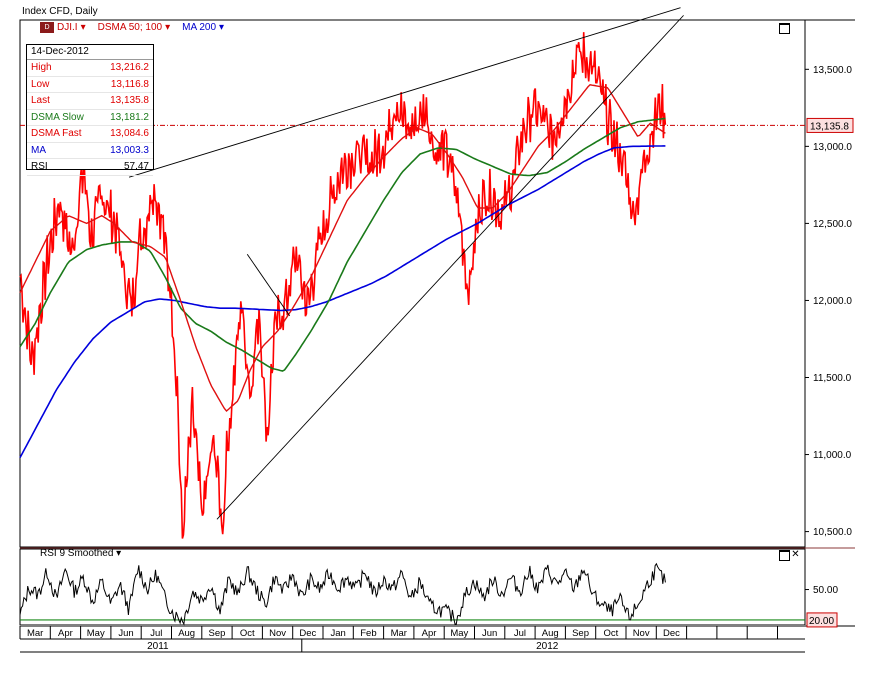 This screenshot has width=875, height=674. What do you see at coordinates (77, 553) in the screenshot?
I see `rsi-panel-label: RSI 9 Smoothed` at bounding box center [77, 553].